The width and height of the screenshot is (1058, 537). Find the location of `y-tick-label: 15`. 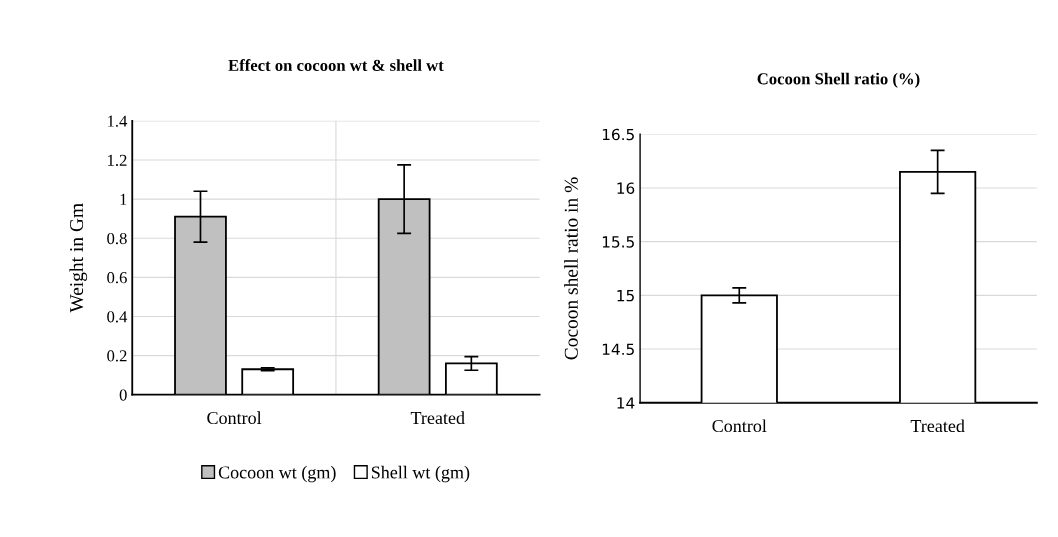

y-tick-label: 15 is located at coordinates (625, 296).